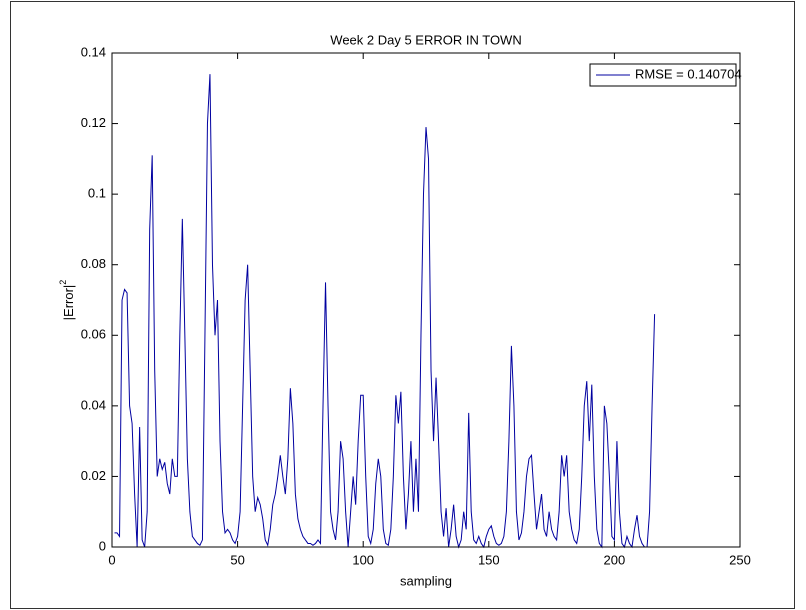 Image resolution: width=806 pixels, height=610 pixels. Describe the element at coordinates (111, 559) in the screenshot. I see `x-tick-label: 0` at that location.